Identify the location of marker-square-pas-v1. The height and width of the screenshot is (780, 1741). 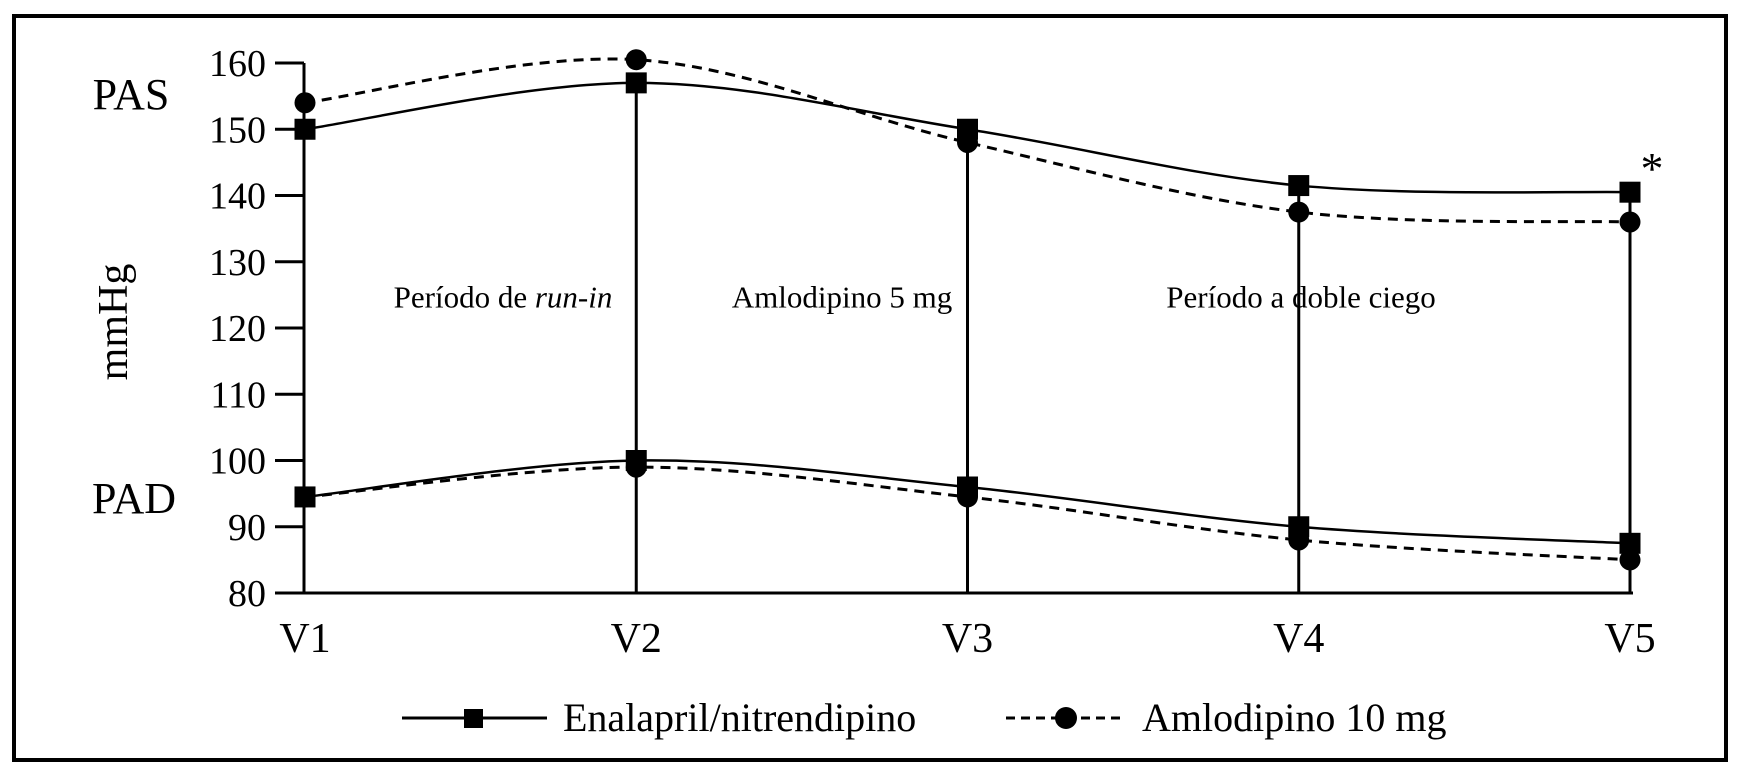
(305, 129).